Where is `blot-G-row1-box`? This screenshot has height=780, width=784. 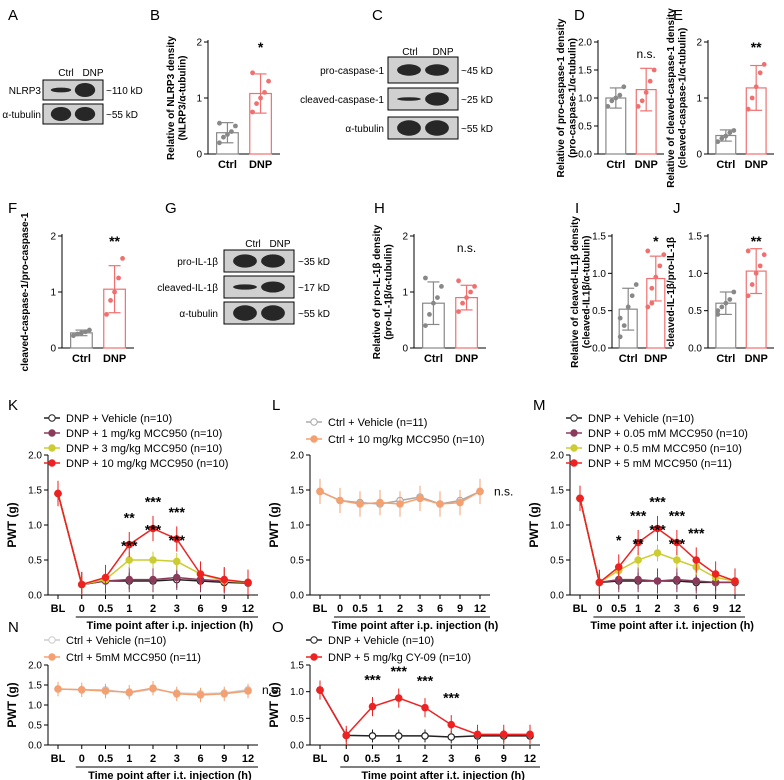 blot-G-row1-box is located at coordinates (259, 287).